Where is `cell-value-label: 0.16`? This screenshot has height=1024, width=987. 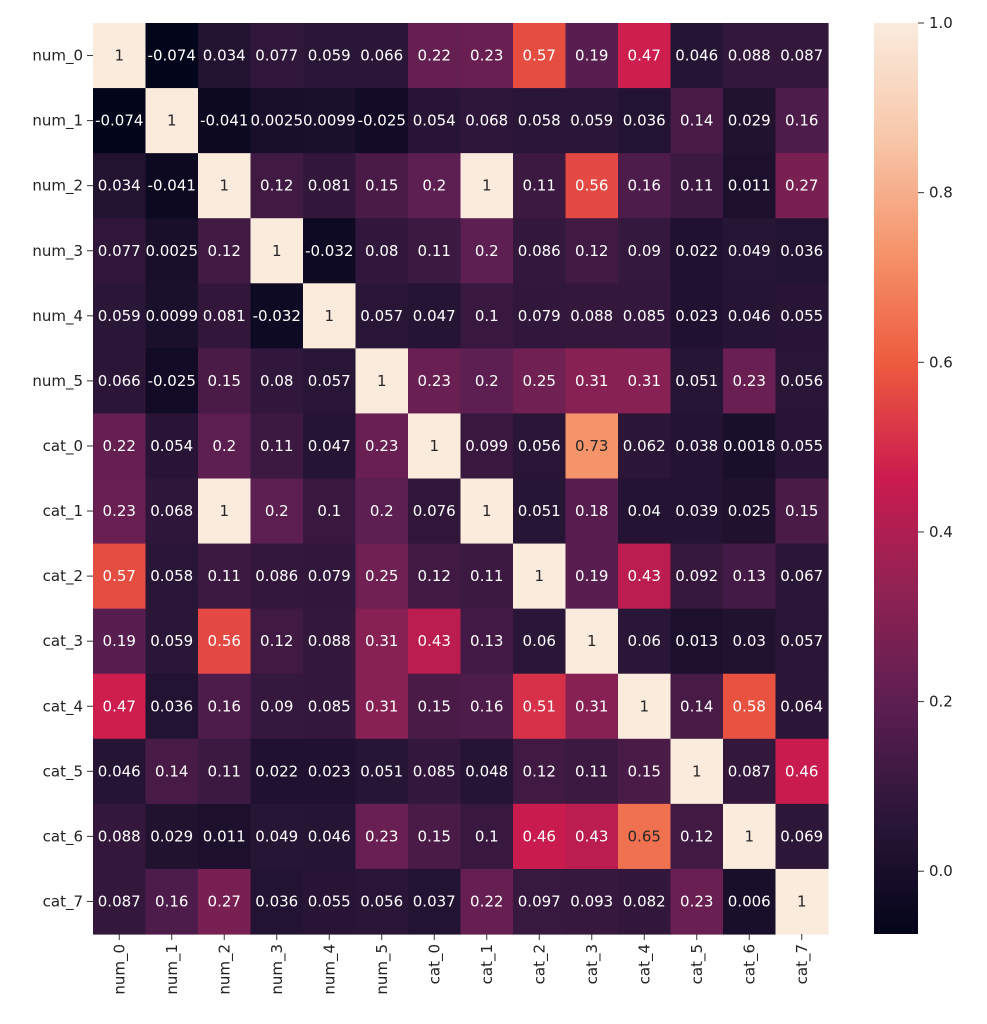
cell-value-label: 0.16 is located at coordinates (224, 706).